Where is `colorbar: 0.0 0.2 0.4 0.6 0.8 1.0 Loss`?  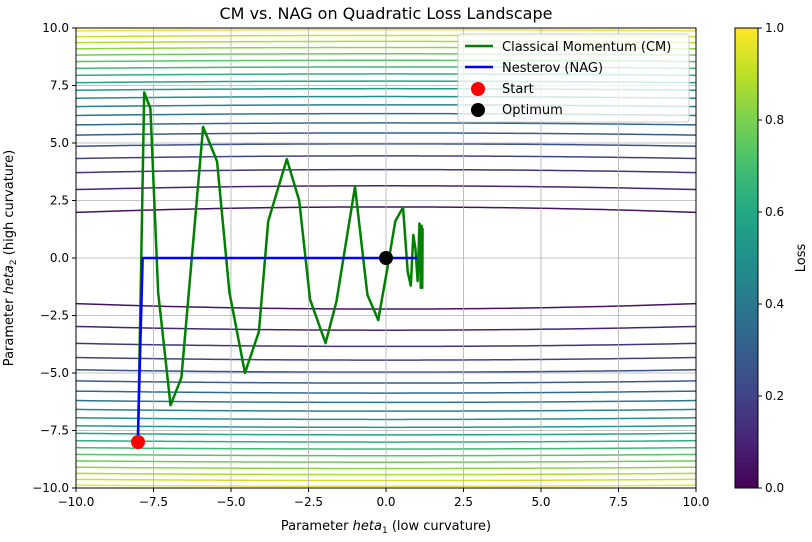
colorbar: 0.0 0.2 0.4 0.6 0.8 1.0 Loss is located at coordinates (771, 258).